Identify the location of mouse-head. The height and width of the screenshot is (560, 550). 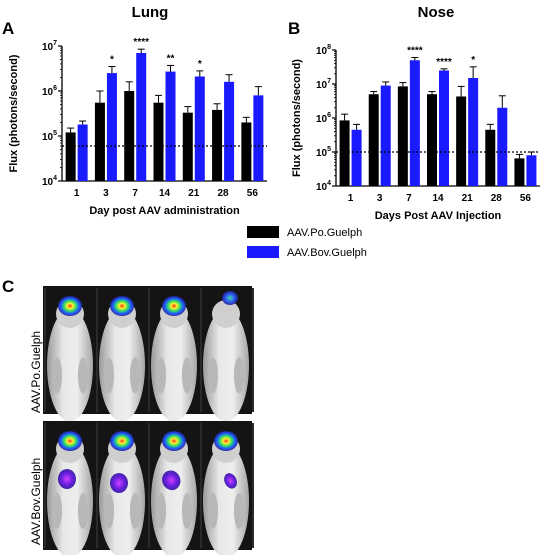
(226, 314).